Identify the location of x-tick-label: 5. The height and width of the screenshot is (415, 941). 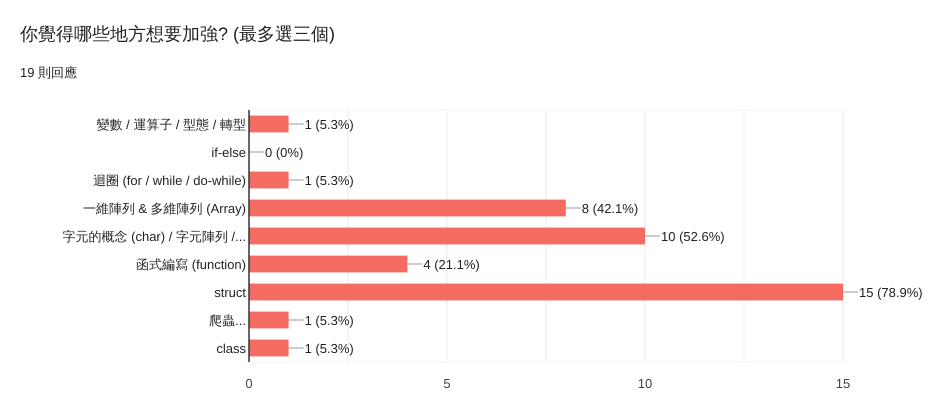
(447, 383).